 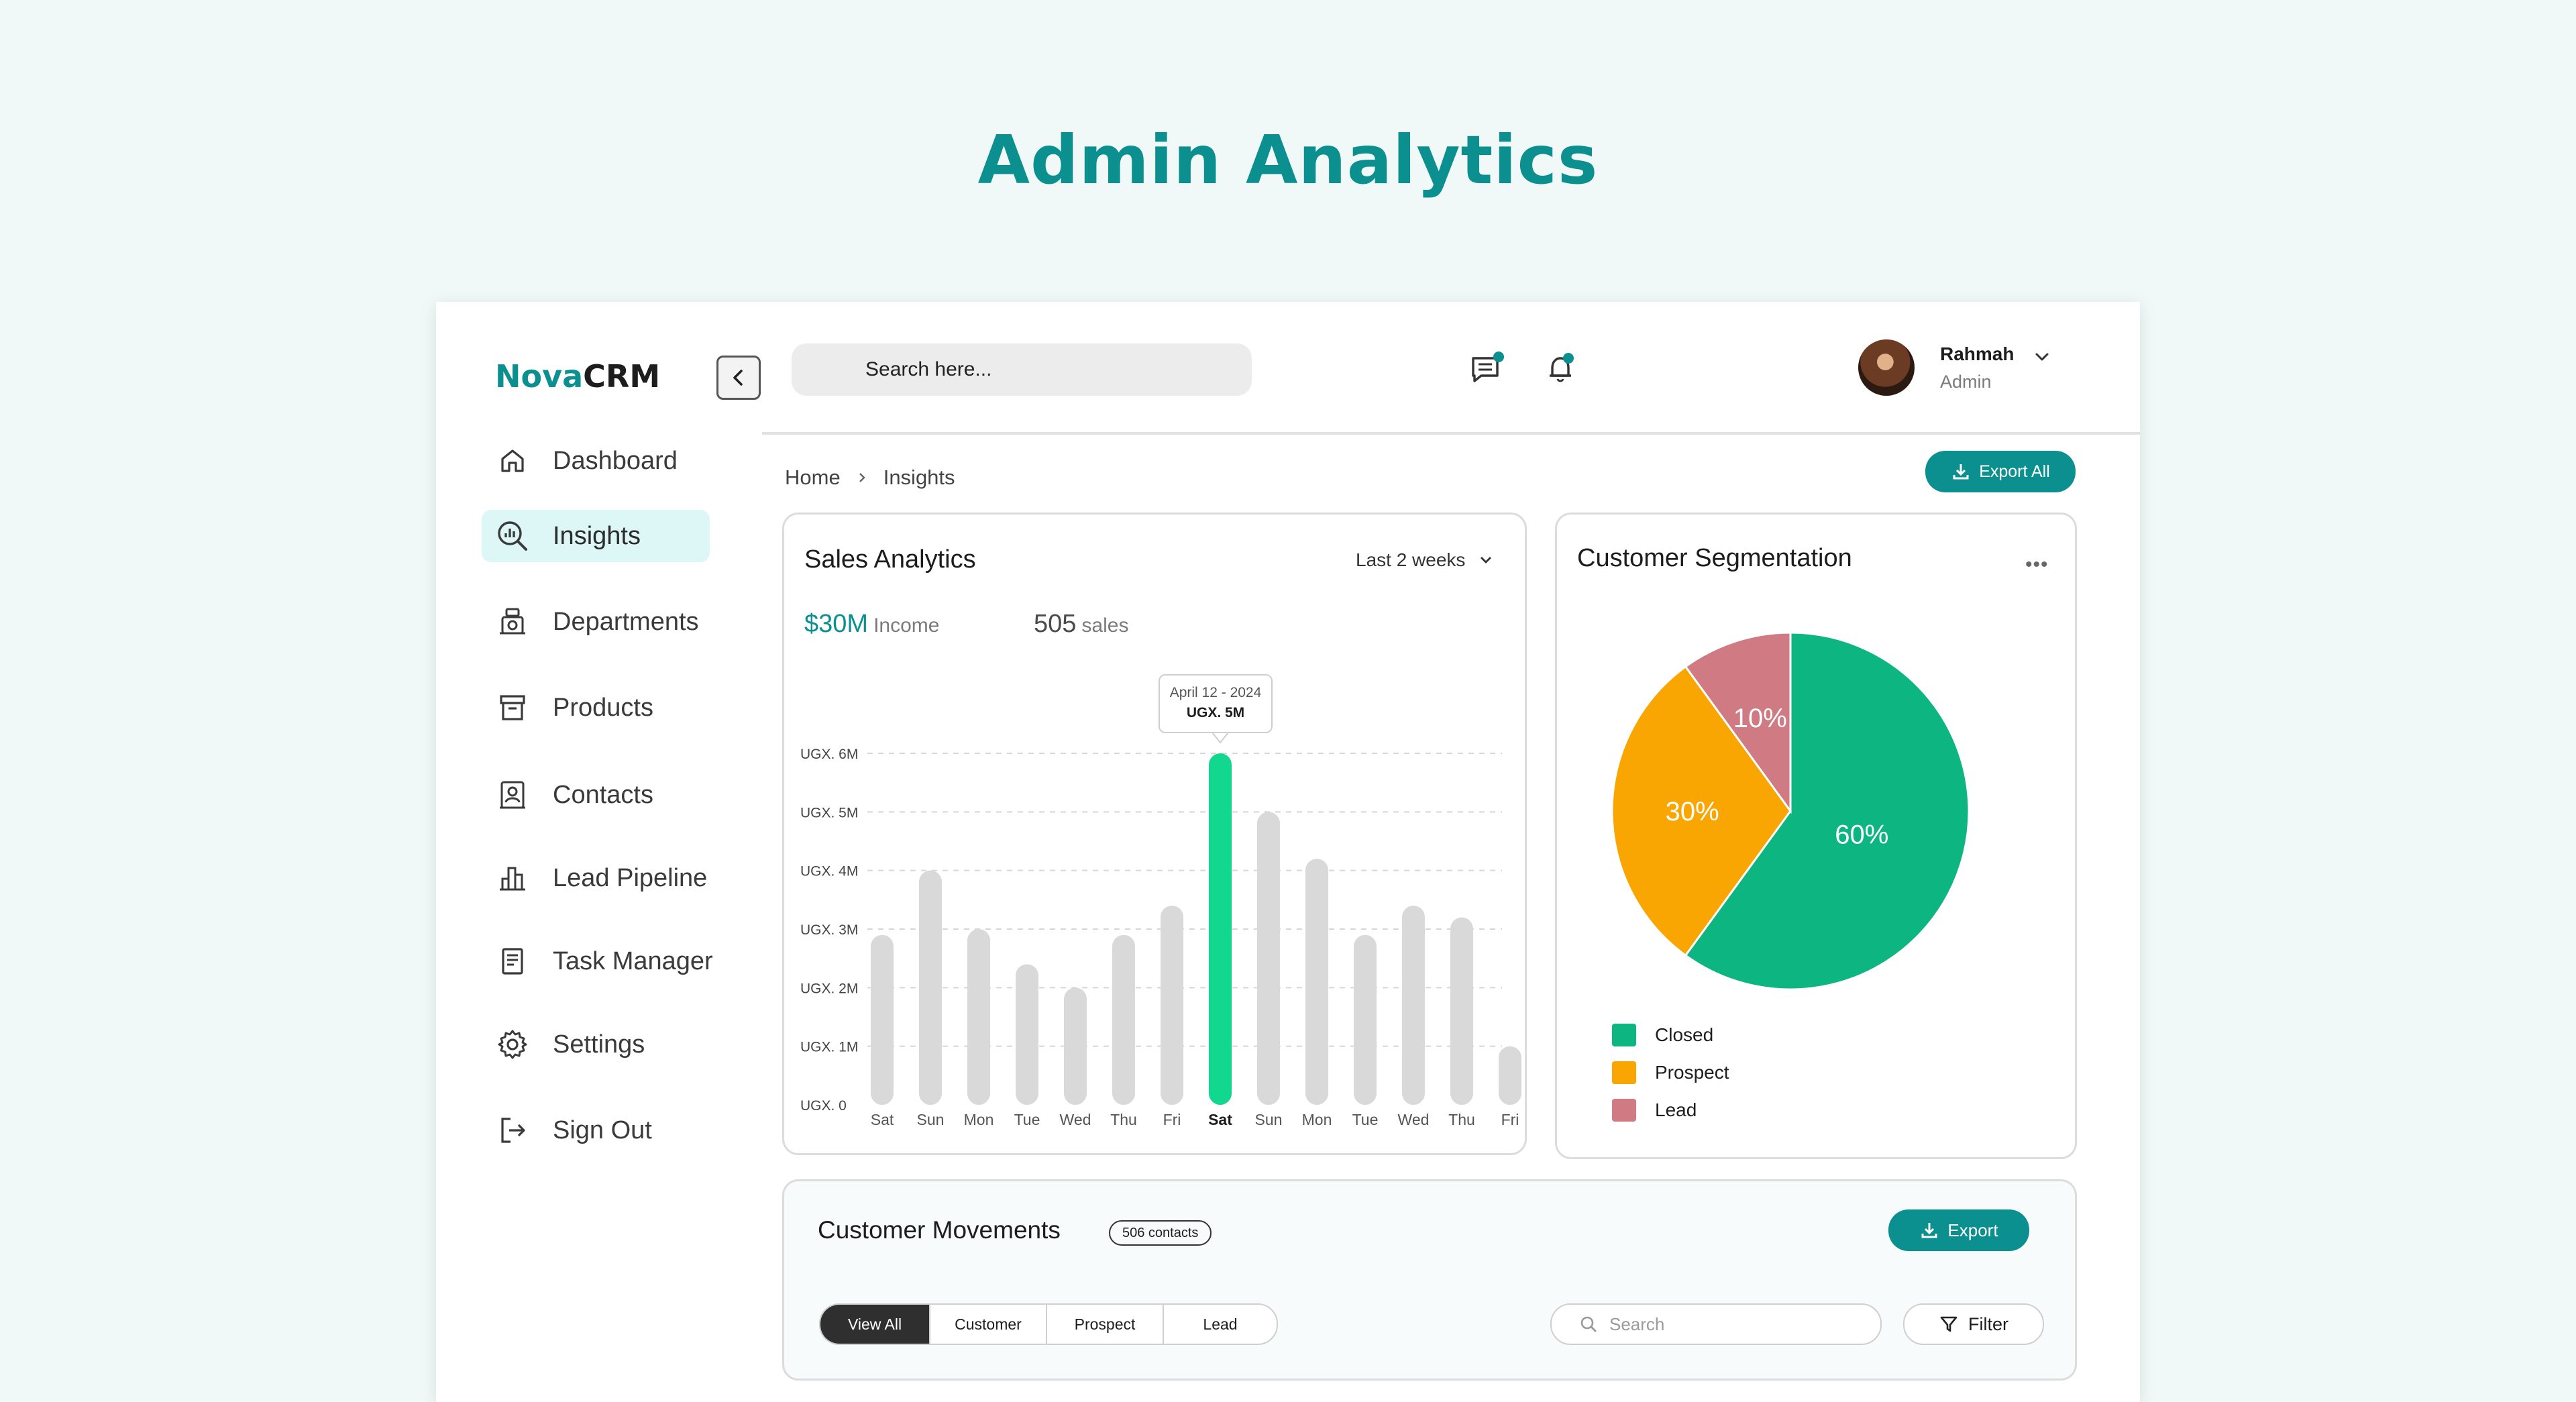 I want to click on x-tick-label: Sat, so click(x=1220, y=1120).